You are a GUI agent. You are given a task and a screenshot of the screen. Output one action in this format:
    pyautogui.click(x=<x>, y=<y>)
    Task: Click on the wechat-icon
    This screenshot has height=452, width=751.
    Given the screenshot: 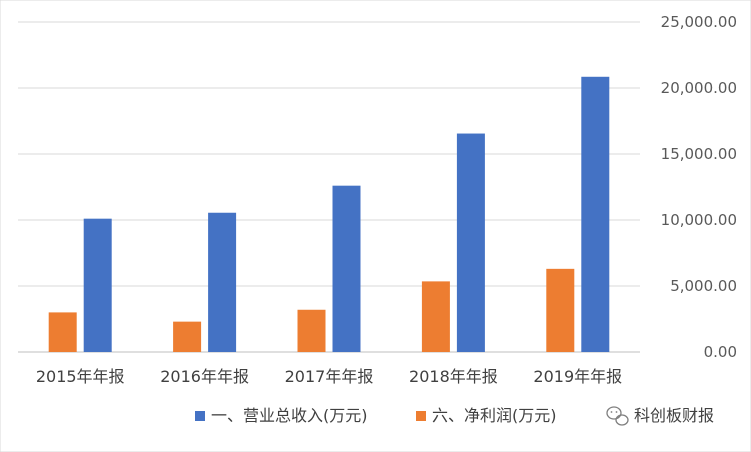 What is the action you would take?
    pyautogui.click(x=617, y=416)
    